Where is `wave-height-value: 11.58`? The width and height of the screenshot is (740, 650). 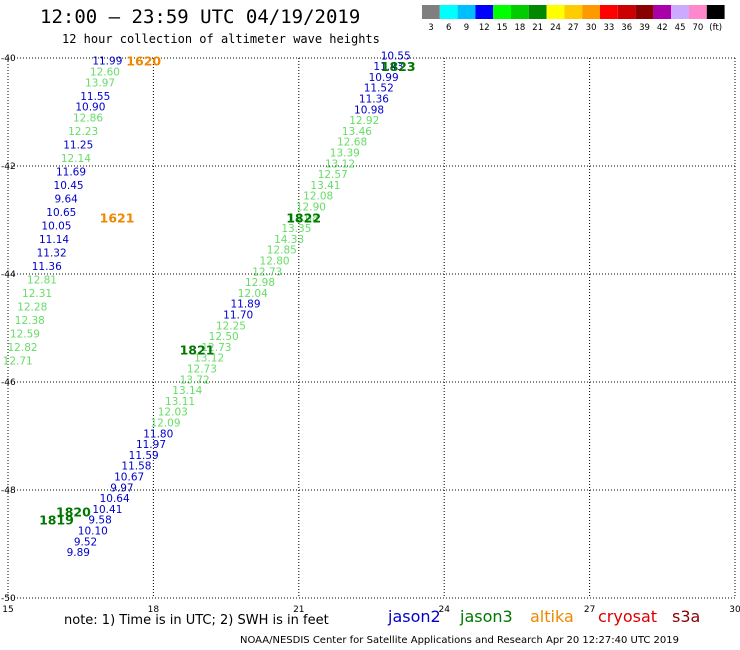
wave-height-value: 11.58 is located at coordinates (136, 467).